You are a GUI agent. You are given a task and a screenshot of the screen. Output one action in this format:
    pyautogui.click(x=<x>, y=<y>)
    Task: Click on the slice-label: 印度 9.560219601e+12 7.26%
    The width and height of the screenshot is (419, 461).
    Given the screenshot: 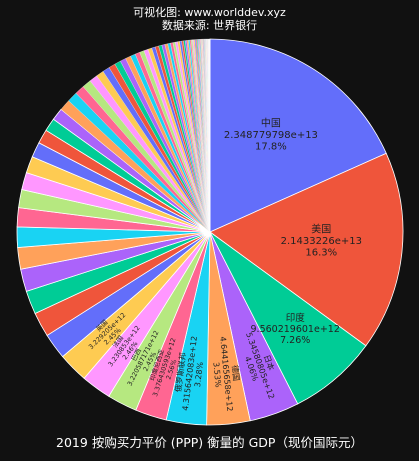 What is the action you would take?
    pyautogui.click(x=295, y=329)
    